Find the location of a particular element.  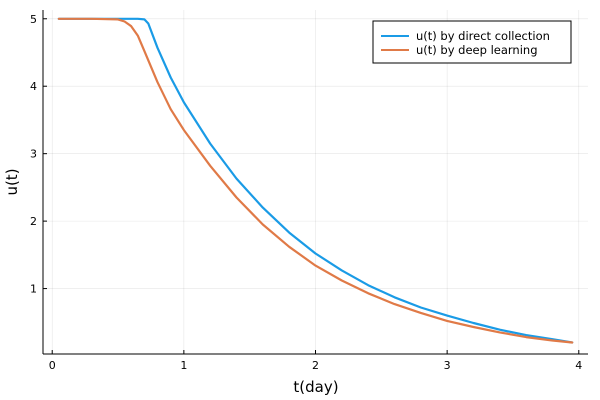

y-tick-label: 4 is located at coordinates (33, 86).